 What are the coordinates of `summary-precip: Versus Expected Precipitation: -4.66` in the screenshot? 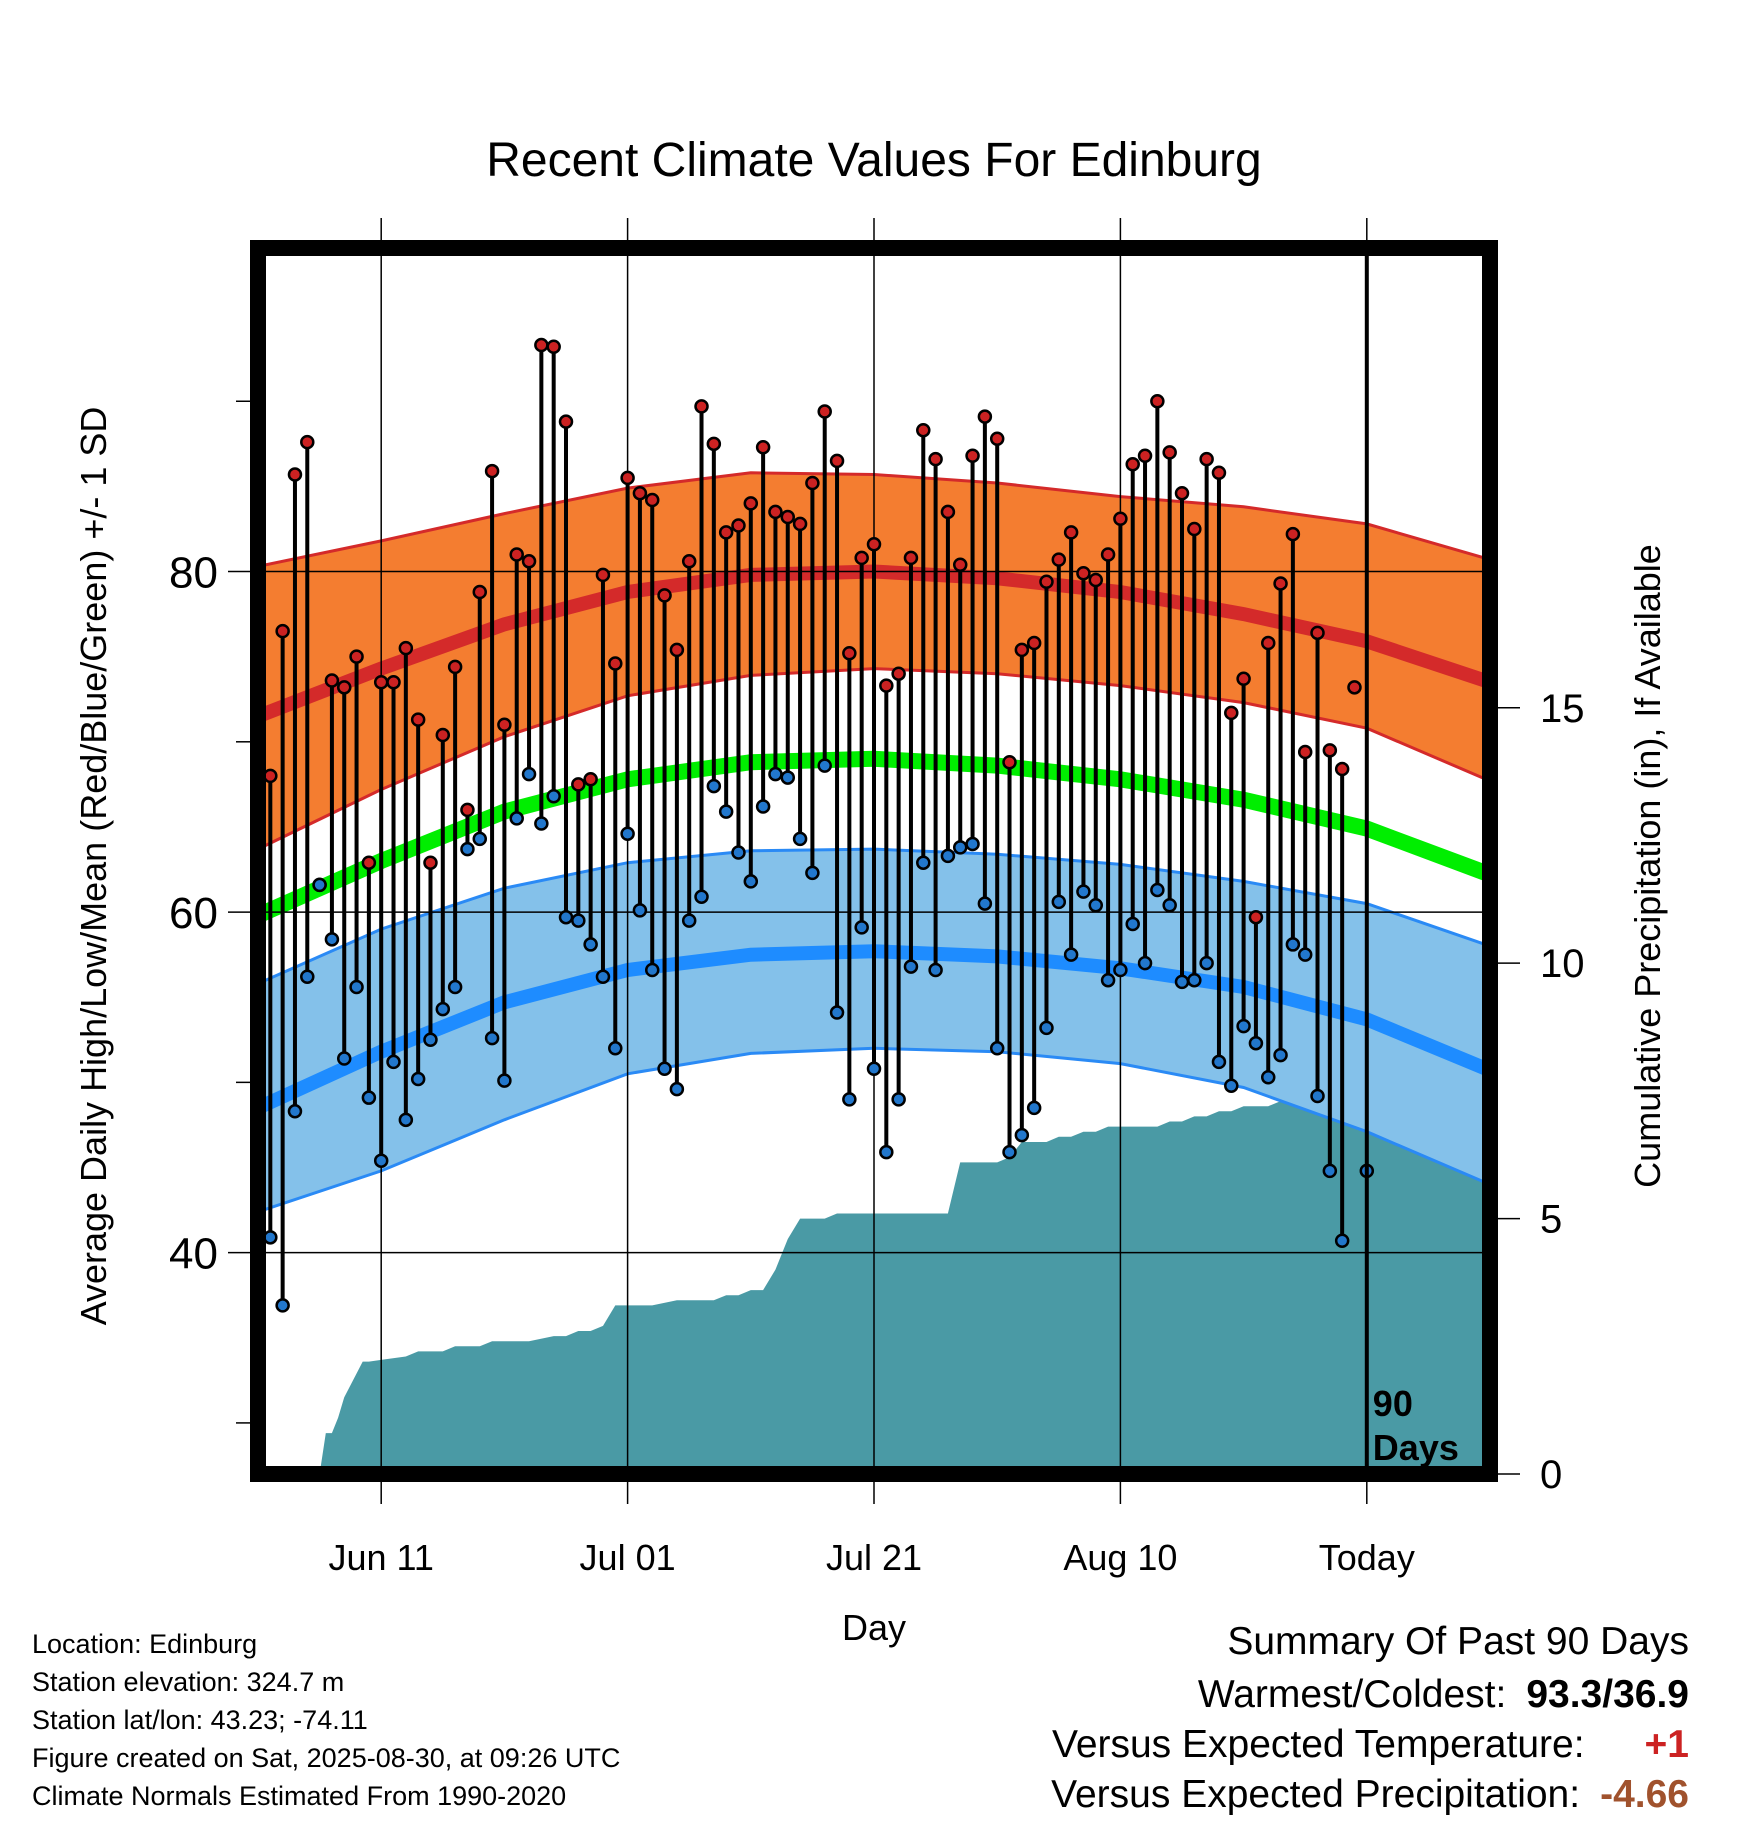 It's located at (1370, 1795).